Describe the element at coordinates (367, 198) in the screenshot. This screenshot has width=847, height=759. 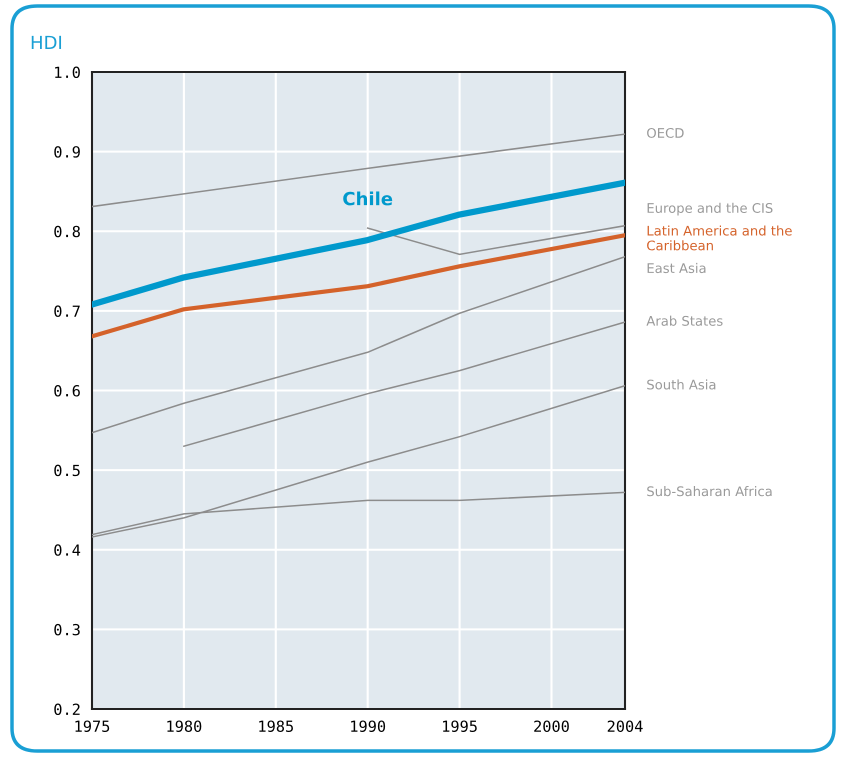
I see `series-label: Chile` at that location.